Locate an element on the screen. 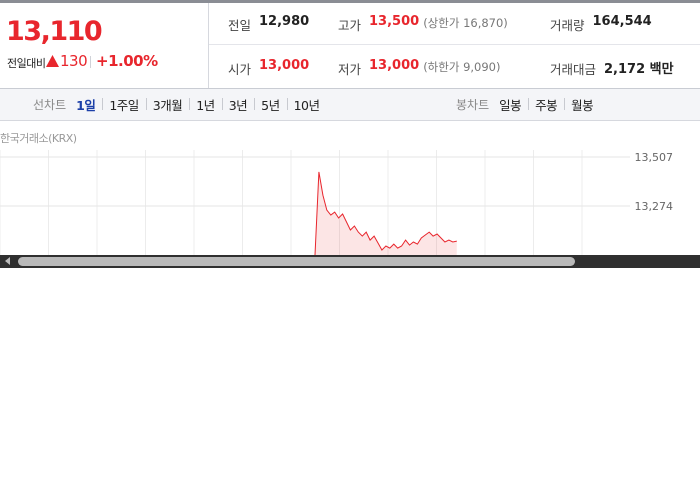 Image resolution: width=700 pixels, height=490 pixels. change-label: 전일대비 is located at coordinates (26, 63).